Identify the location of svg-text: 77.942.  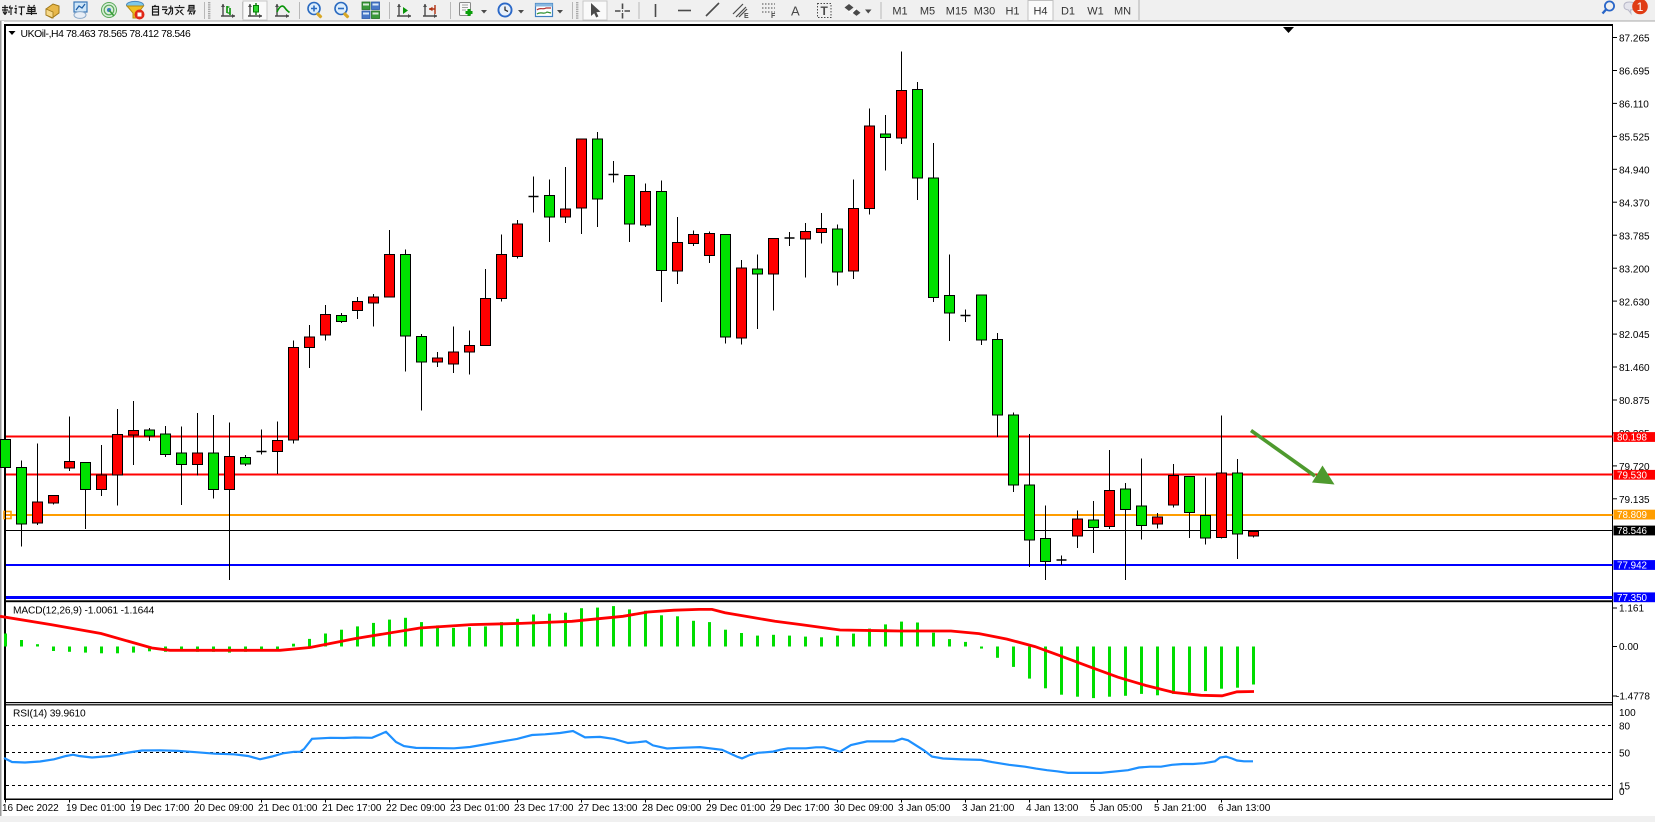
(1632, 566).